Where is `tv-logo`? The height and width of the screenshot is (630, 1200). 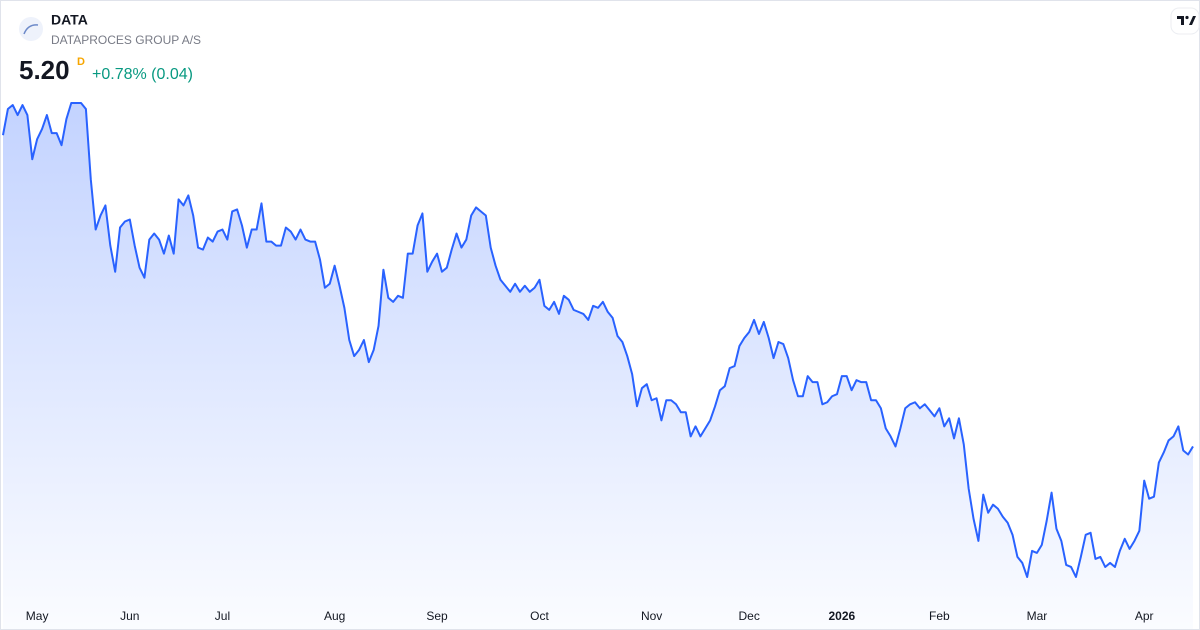
tv-logo is located at coordinates (1185, 21).